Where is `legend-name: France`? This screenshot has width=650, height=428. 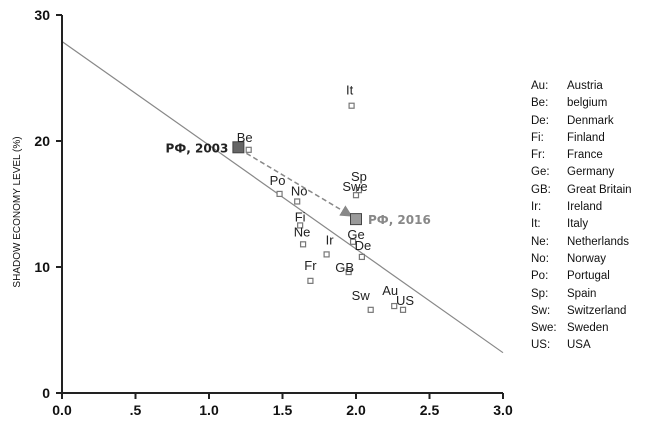
legend-name: France is located at coordinates (585, 155).